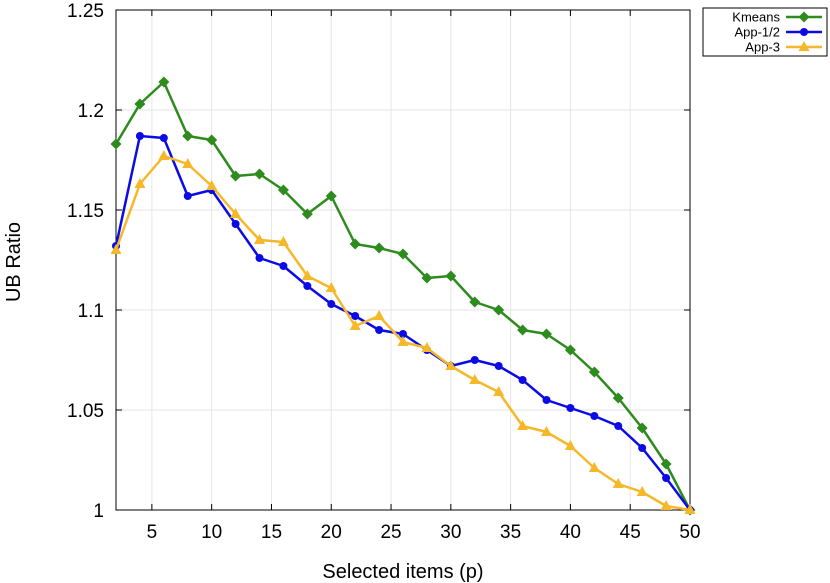 The height and width of the screenshot is (583, 830). Describe the element at coordinates (510, 532) in the screenshot. I see `x-tick-label: 35` at that location.